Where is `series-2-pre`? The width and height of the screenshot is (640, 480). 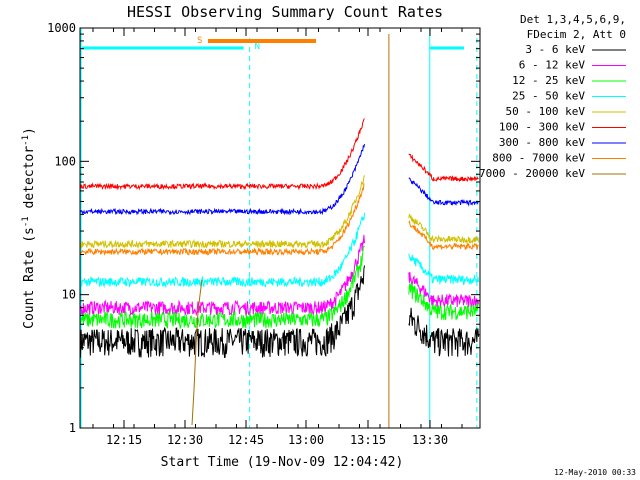
series-2-pre is located at coordinates (222, 287).